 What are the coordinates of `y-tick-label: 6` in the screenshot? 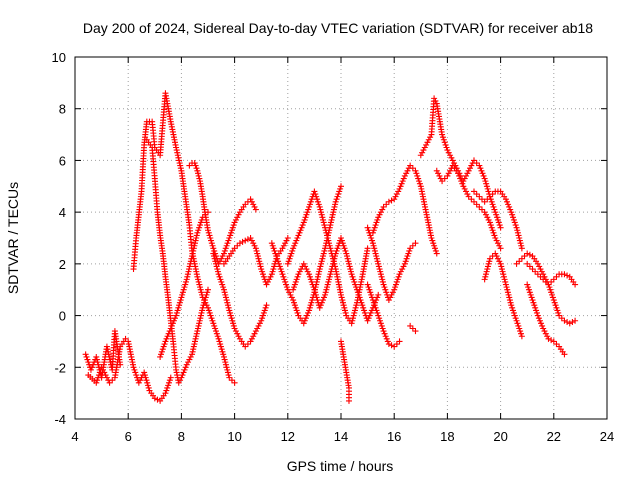 It's located at (62, 160).